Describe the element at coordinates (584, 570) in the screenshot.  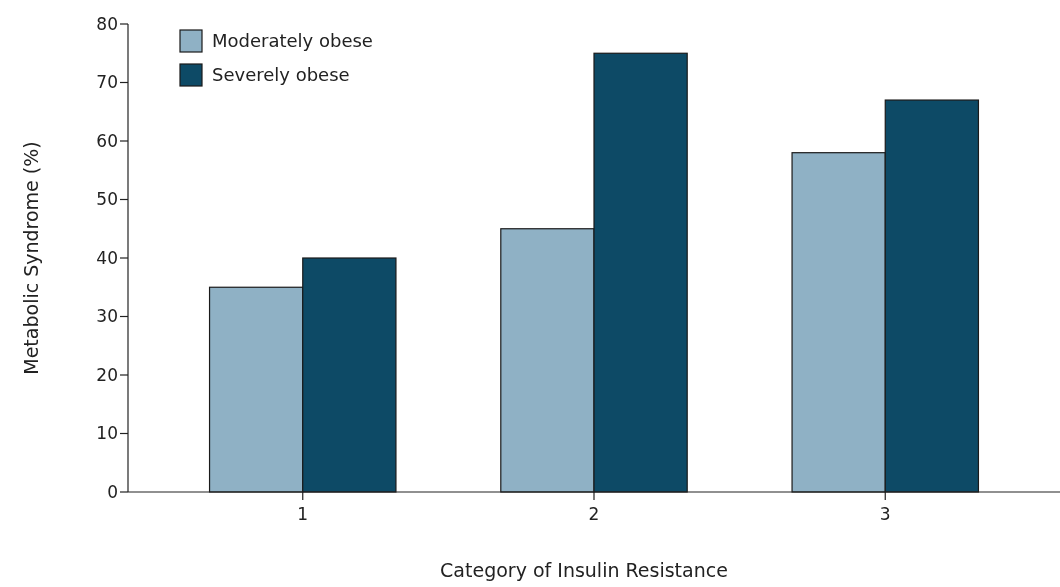
I see `x-axis-title: Category of Insulin Resistance` at that location.